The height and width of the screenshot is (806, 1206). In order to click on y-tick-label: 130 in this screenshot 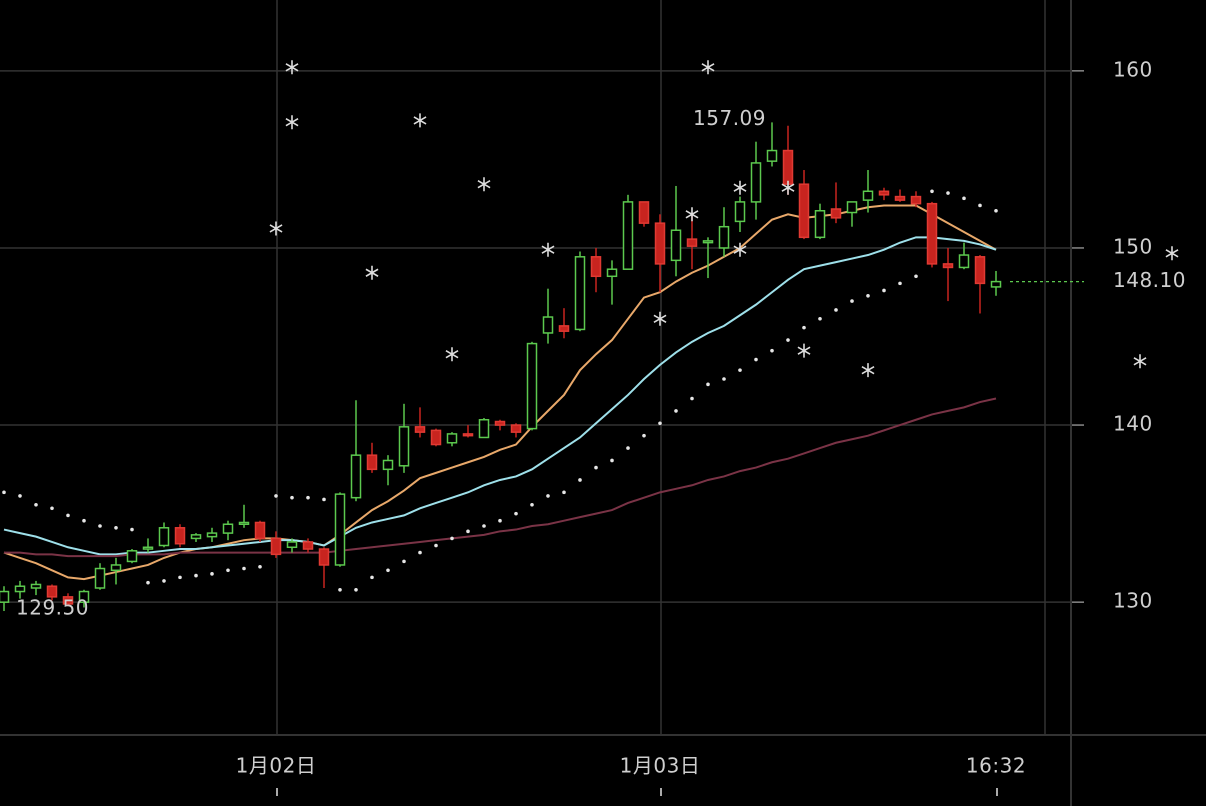, I will do `click(1133, 601)`.